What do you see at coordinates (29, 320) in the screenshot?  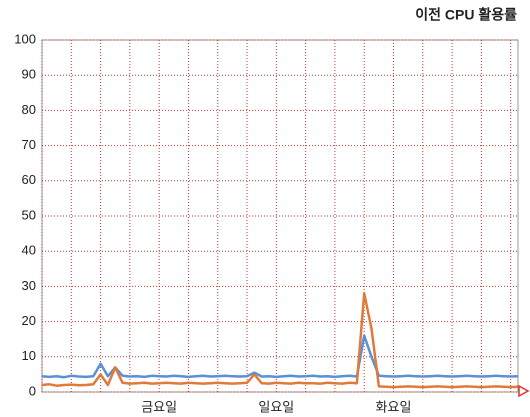 I see `y-tick-label: 20` at bounding box center [29, 320].